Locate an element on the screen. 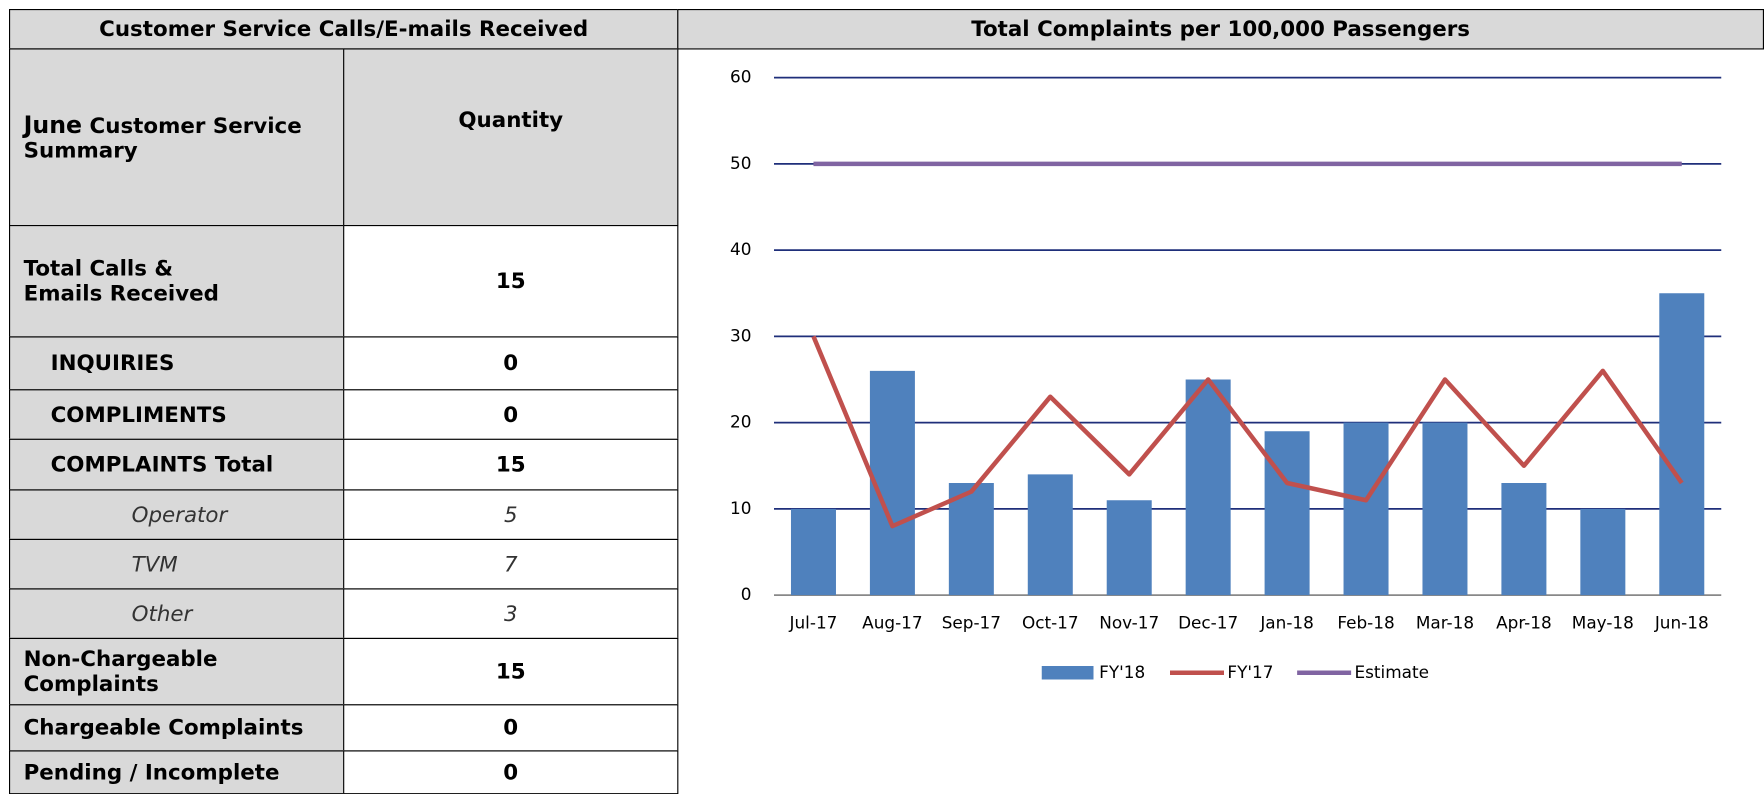  x-tick-label: Sep-17 is located at coordinates (971, 622).